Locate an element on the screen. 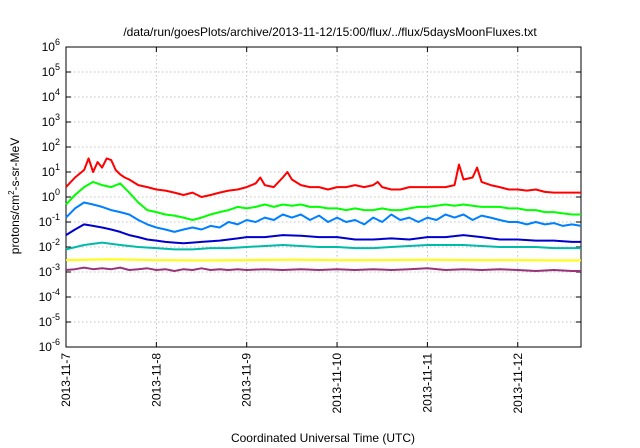 The width and height of the screenshot is (640, 448). y-tick-label: 10² is located at coordinates (51, 145).